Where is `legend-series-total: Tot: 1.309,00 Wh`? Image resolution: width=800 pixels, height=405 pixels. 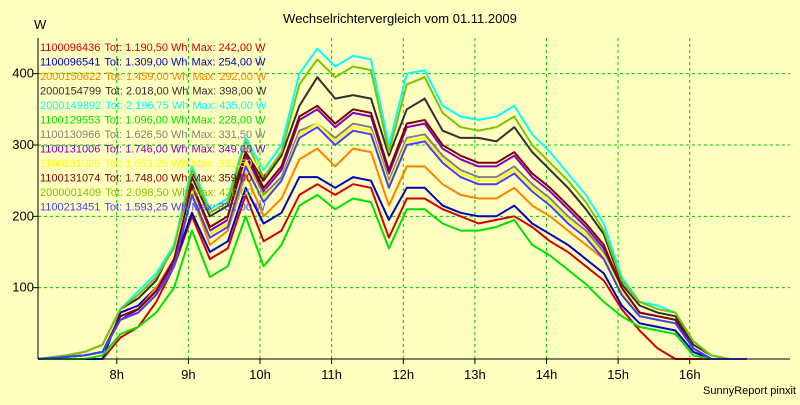 legend-series-total: Tot: 1.309,00 Wh is located at coordinates (145, 63).